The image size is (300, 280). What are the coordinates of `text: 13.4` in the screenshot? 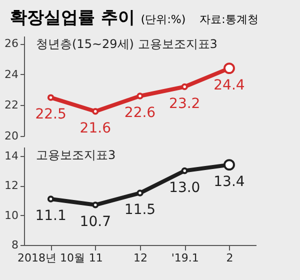 It's located at (229, 182).